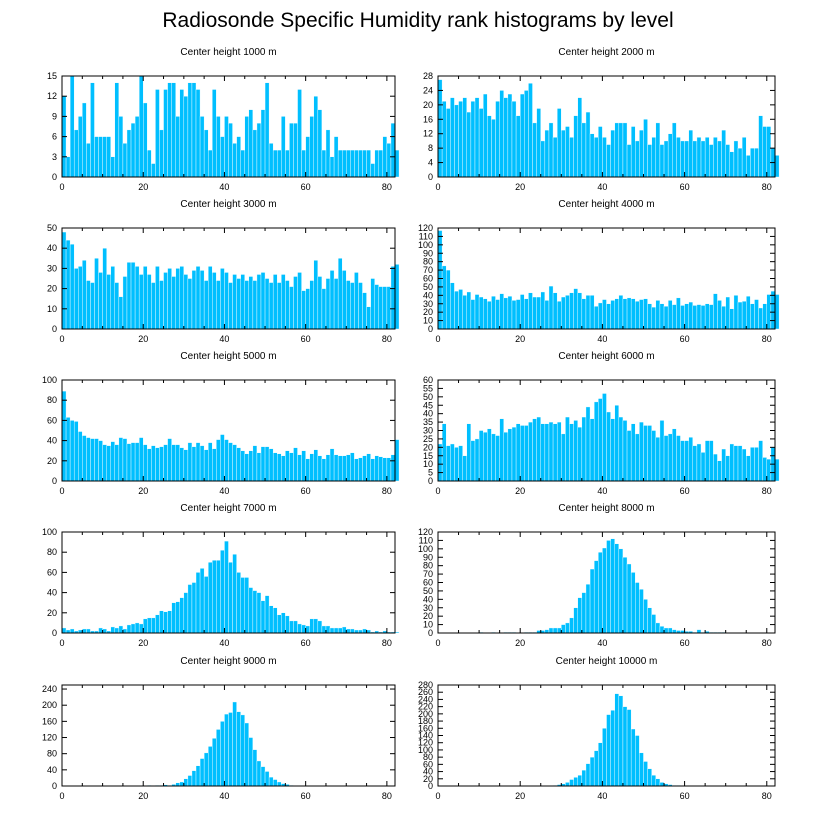 The width and height of the screenshot is (816, 824). I want to click on x-tick-label: 0, so click(61, 643).